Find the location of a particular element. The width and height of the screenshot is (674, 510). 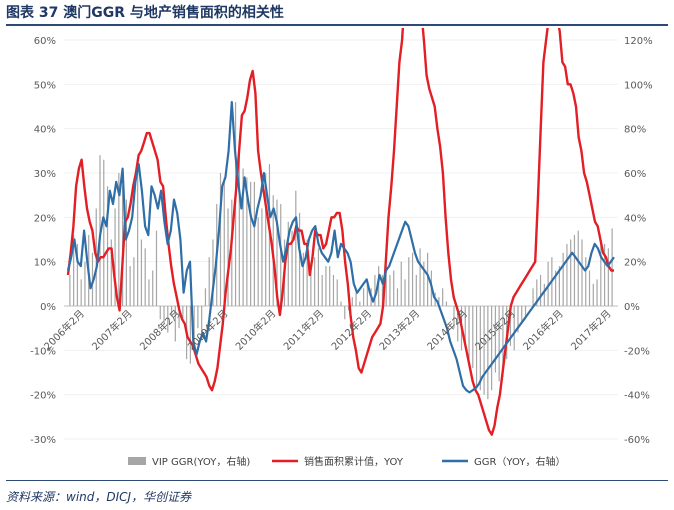

legend-label: VIP GGR(YOY，右轴) is located at coordinates (201, 461).